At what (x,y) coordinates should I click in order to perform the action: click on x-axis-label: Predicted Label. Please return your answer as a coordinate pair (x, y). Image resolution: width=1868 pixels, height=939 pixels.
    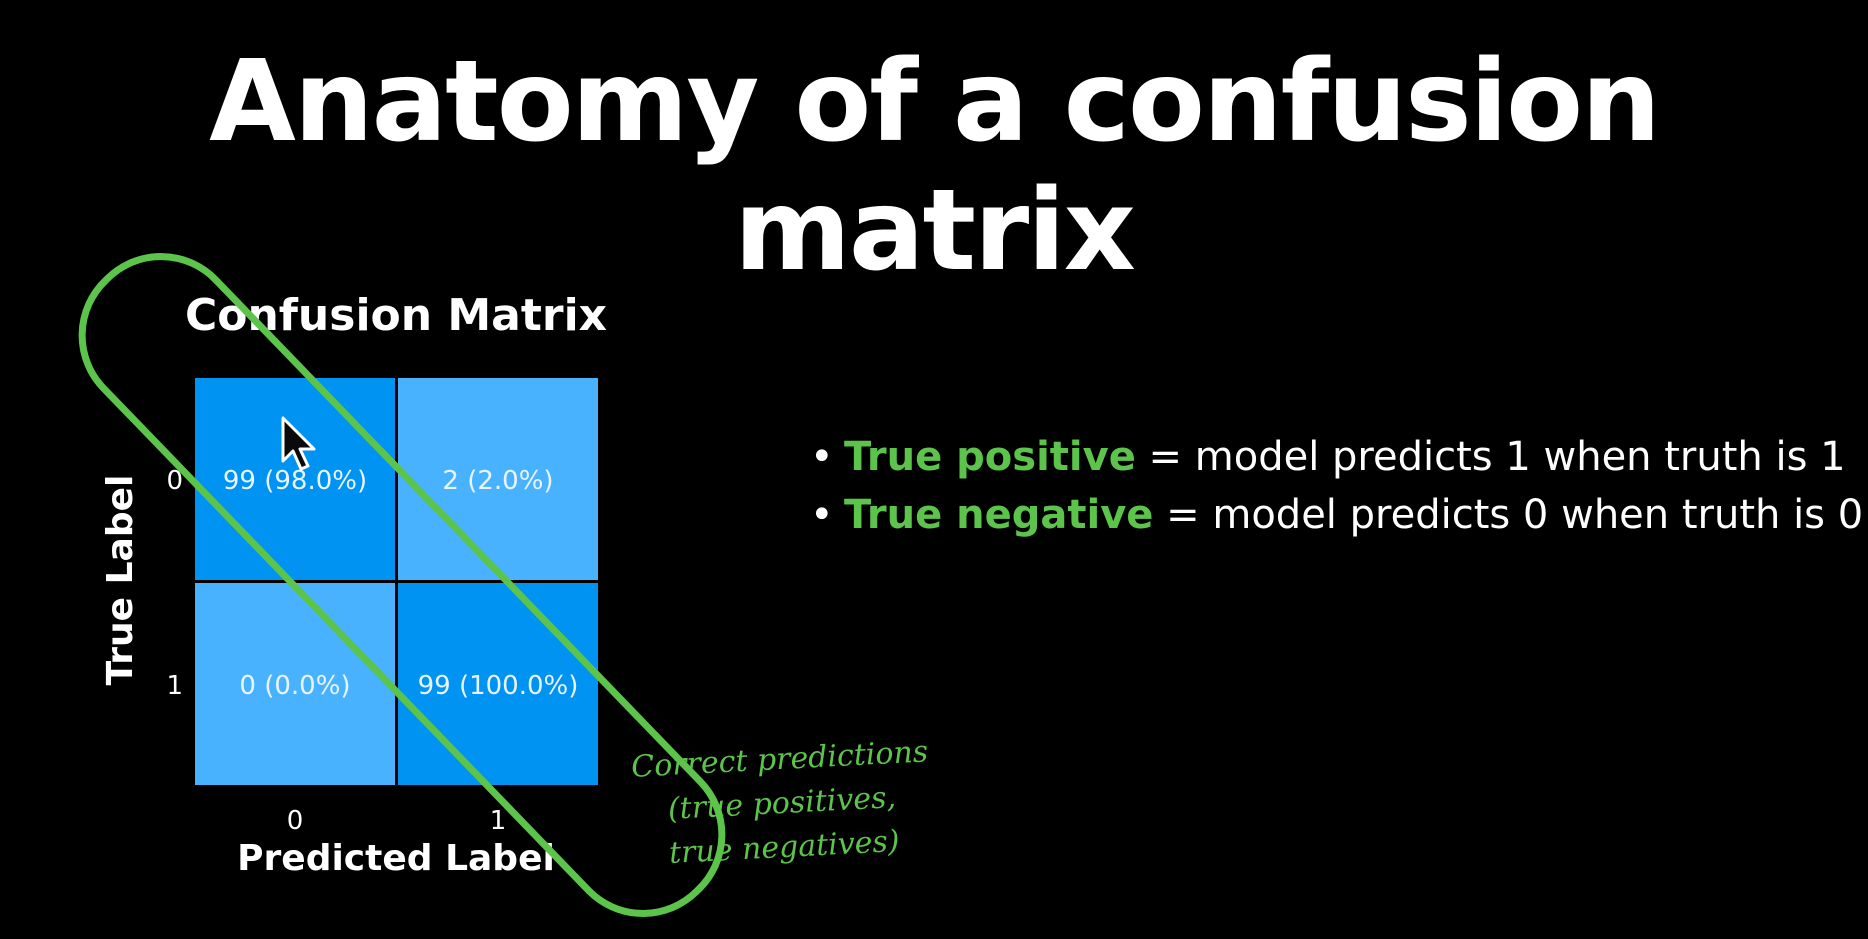
    Looking at the image, I should click on (396, 858).